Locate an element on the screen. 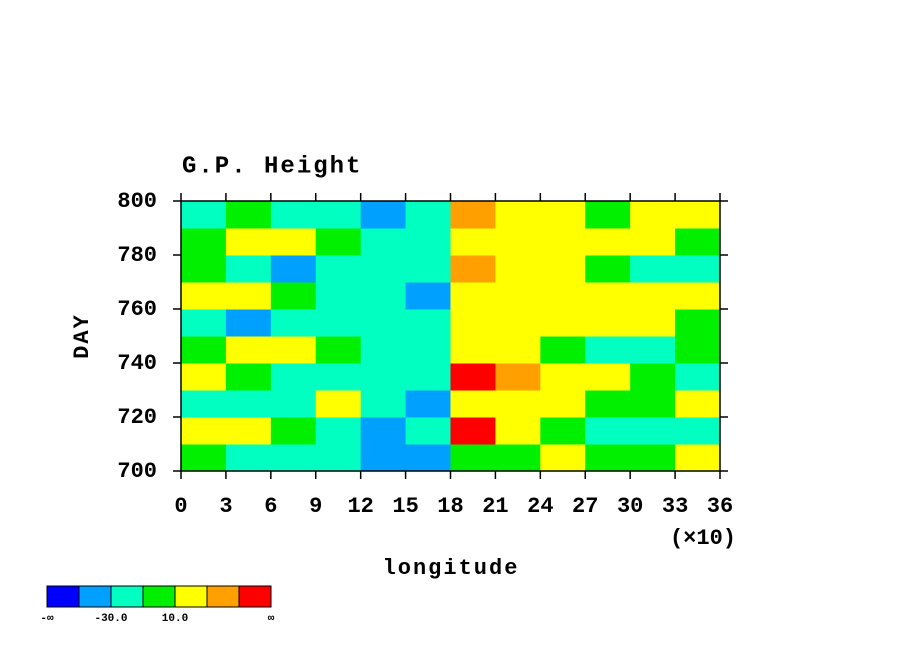 The image size is (904, 654). x-tick-label: 36 is located at coordinates (720, 506).